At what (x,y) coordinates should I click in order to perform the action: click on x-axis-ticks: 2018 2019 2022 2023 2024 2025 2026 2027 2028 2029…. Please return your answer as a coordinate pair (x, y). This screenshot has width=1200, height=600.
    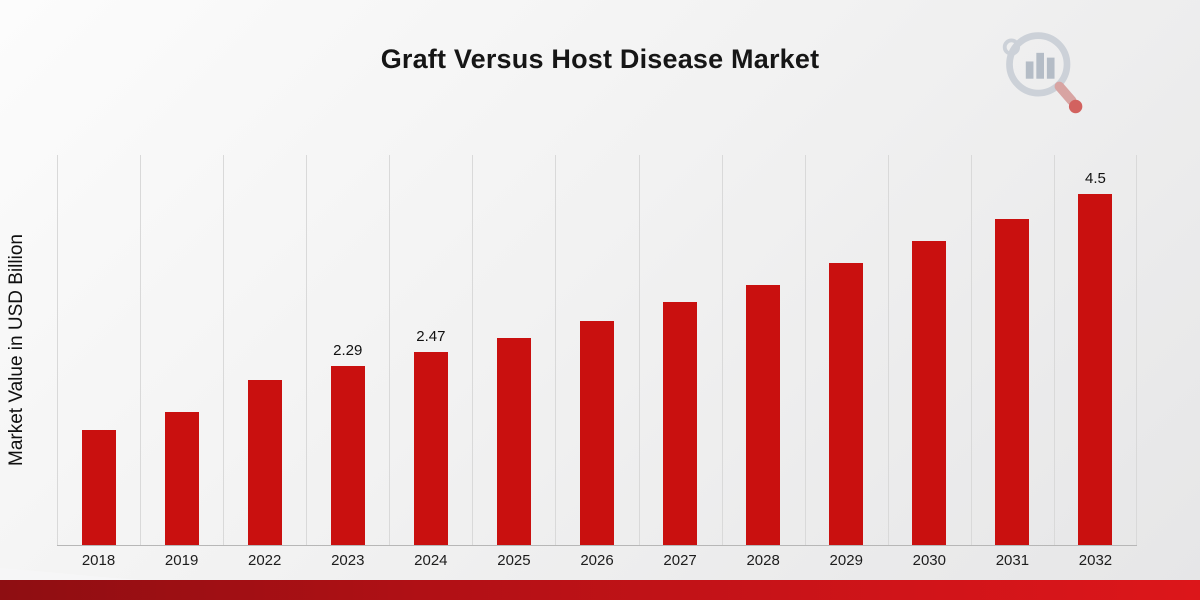
    Looking at the image, I should click on (597, 560).